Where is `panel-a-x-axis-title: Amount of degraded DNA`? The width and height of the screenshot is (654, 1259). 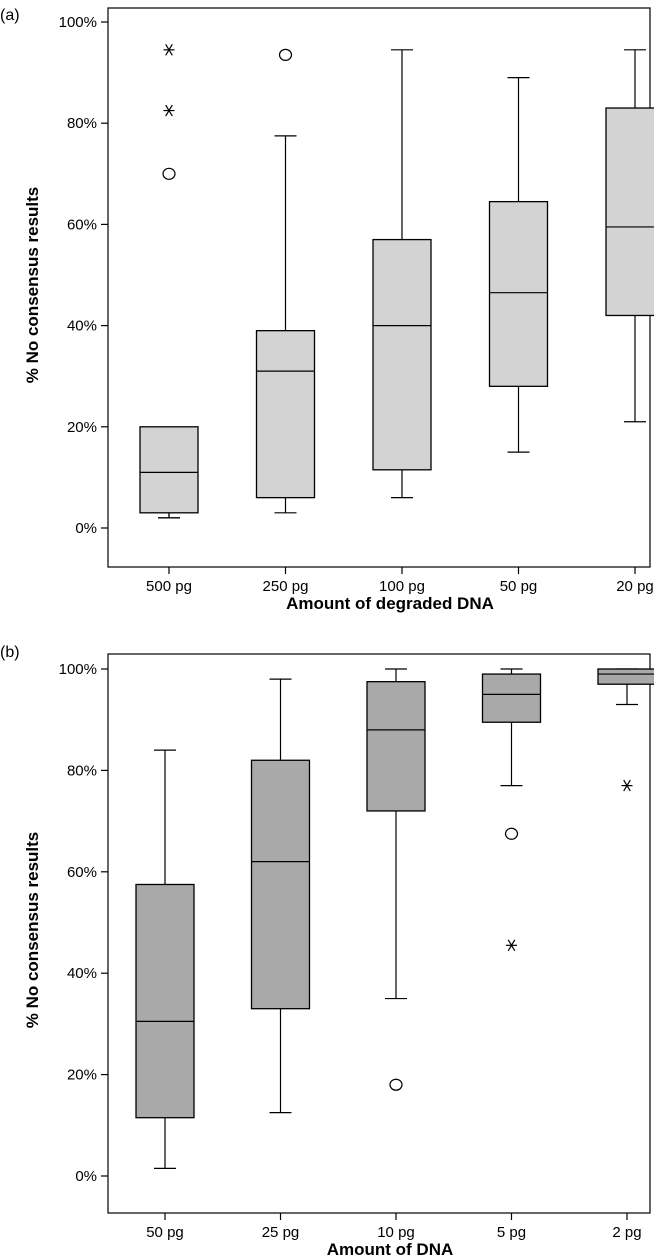
panel-a-x-axis-title: Amount of degraded DNA is located at coordinates (390, 603).